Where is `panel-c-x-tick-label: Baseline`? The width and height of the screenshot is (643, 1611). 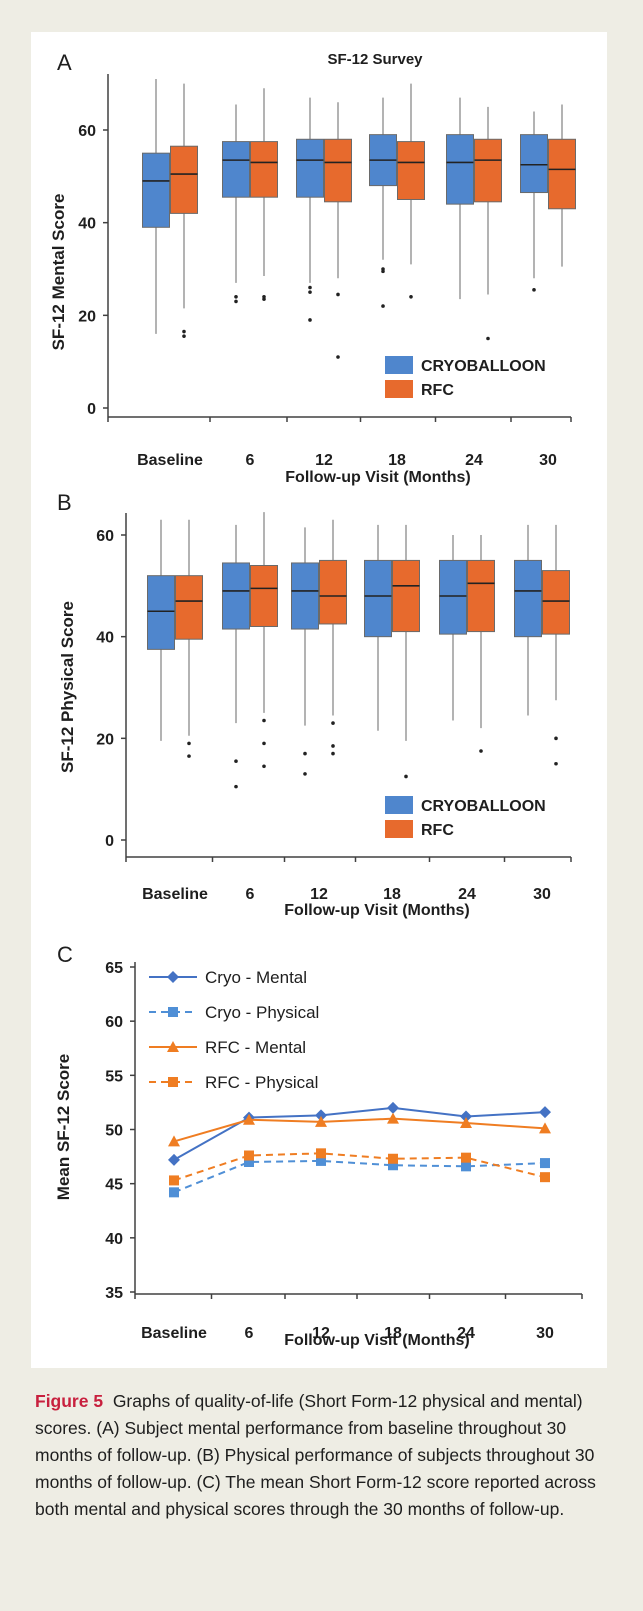 panel-c-x-tick-label: Baseline is located at coordinates (174, 1333).